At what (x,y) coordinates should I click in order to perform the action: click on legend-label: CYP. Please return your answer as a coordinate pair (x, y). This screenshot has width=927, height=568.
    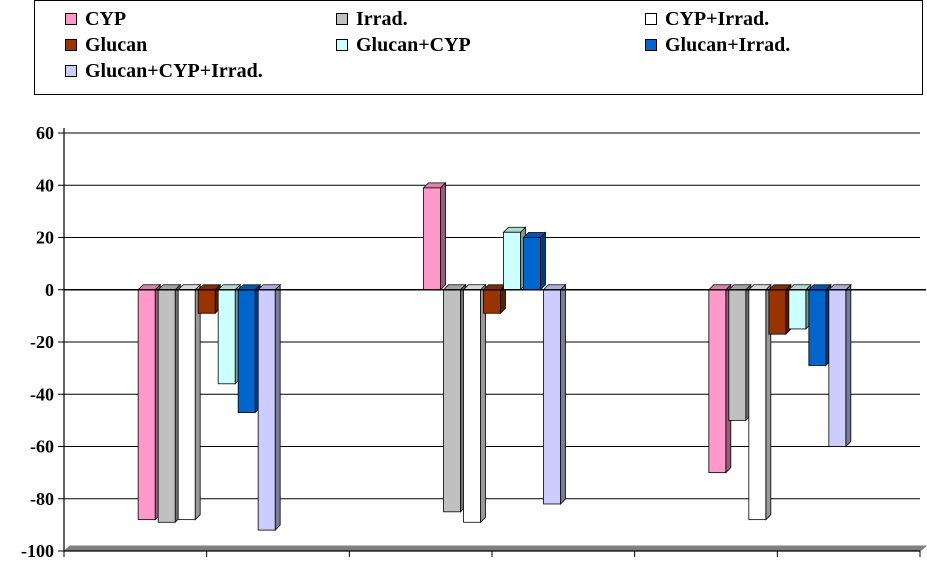
    Looking at the image, I should click on (106, 19).